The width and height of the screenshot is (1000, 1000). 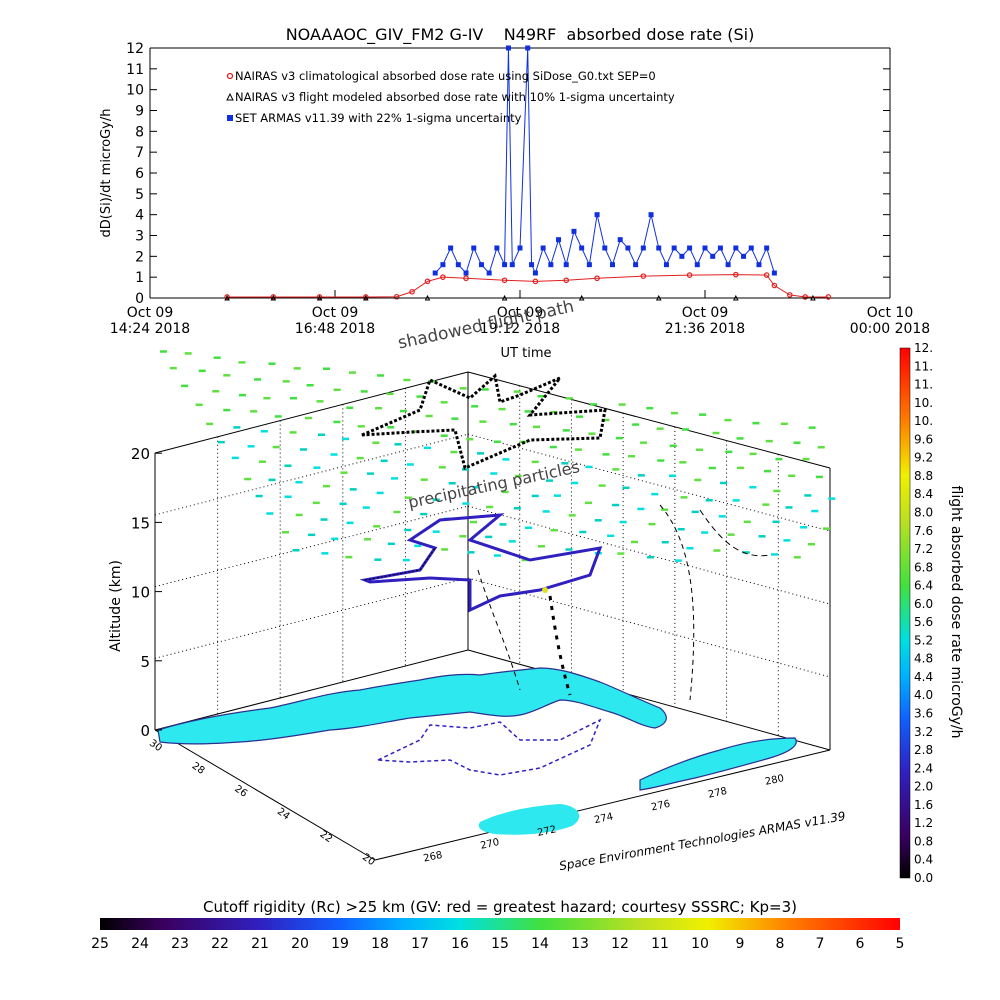 I want to click on cutoff-tick-label: 19, so click(x=340, y=944).